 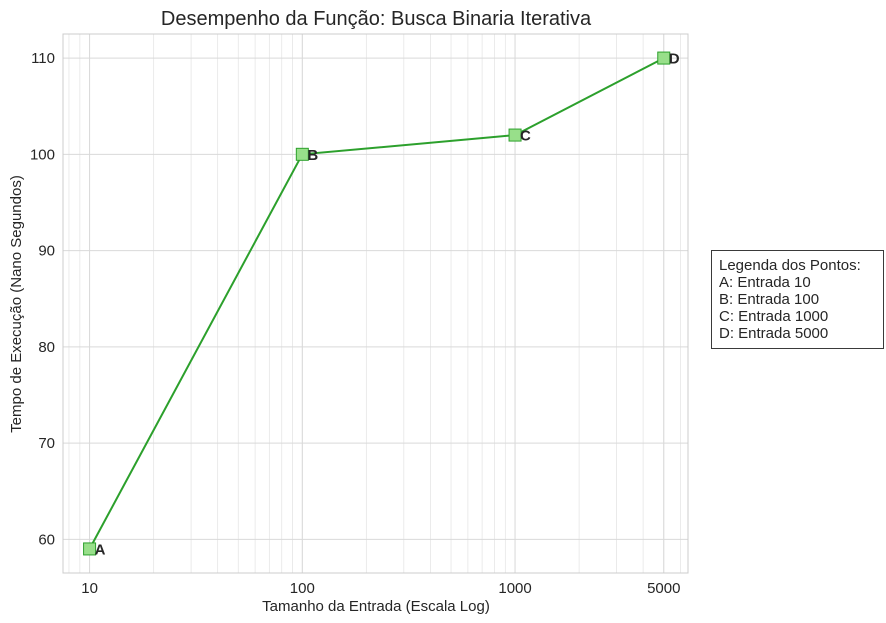 I want to click on y-tick-label: 60, so click(x=46, y=539).